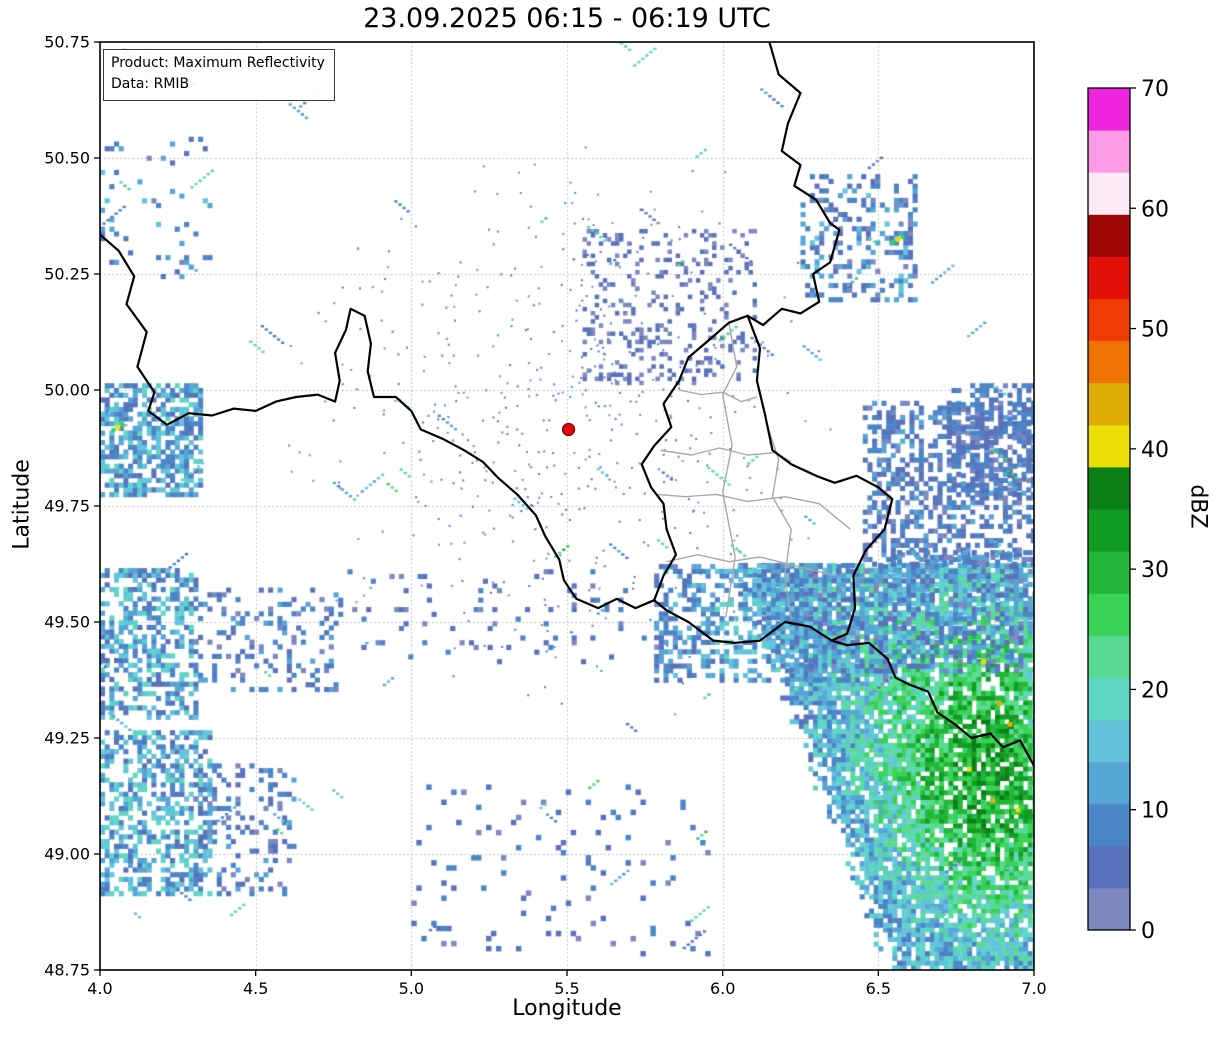  I want to click on colorbar-tick-label: 20, so click(1155, 690).